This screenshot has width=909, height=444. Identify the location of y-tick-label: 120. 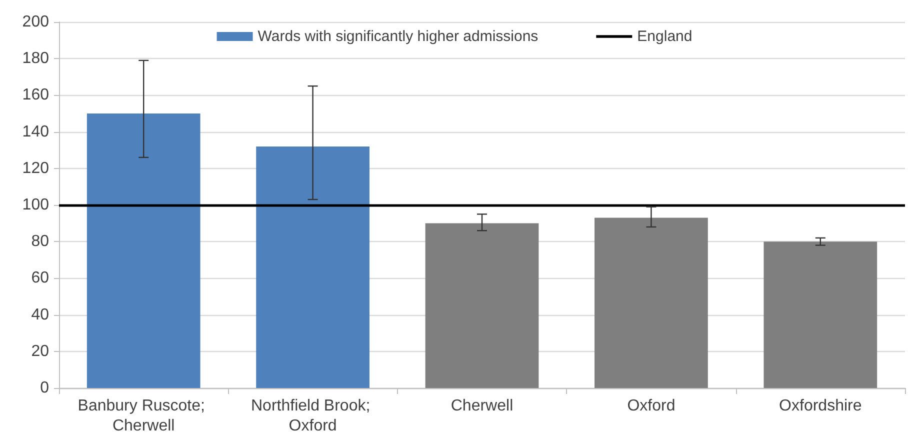
(36, 168).